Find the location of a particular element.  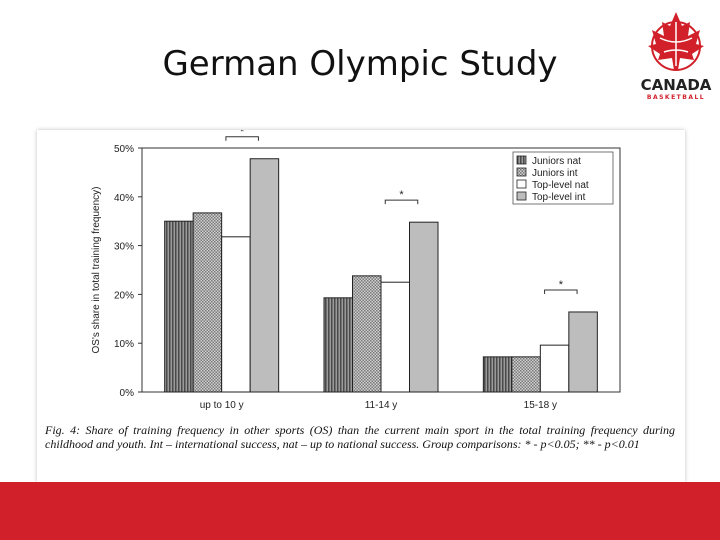

maple-leaf-icon is located at coordinates (676, 41).